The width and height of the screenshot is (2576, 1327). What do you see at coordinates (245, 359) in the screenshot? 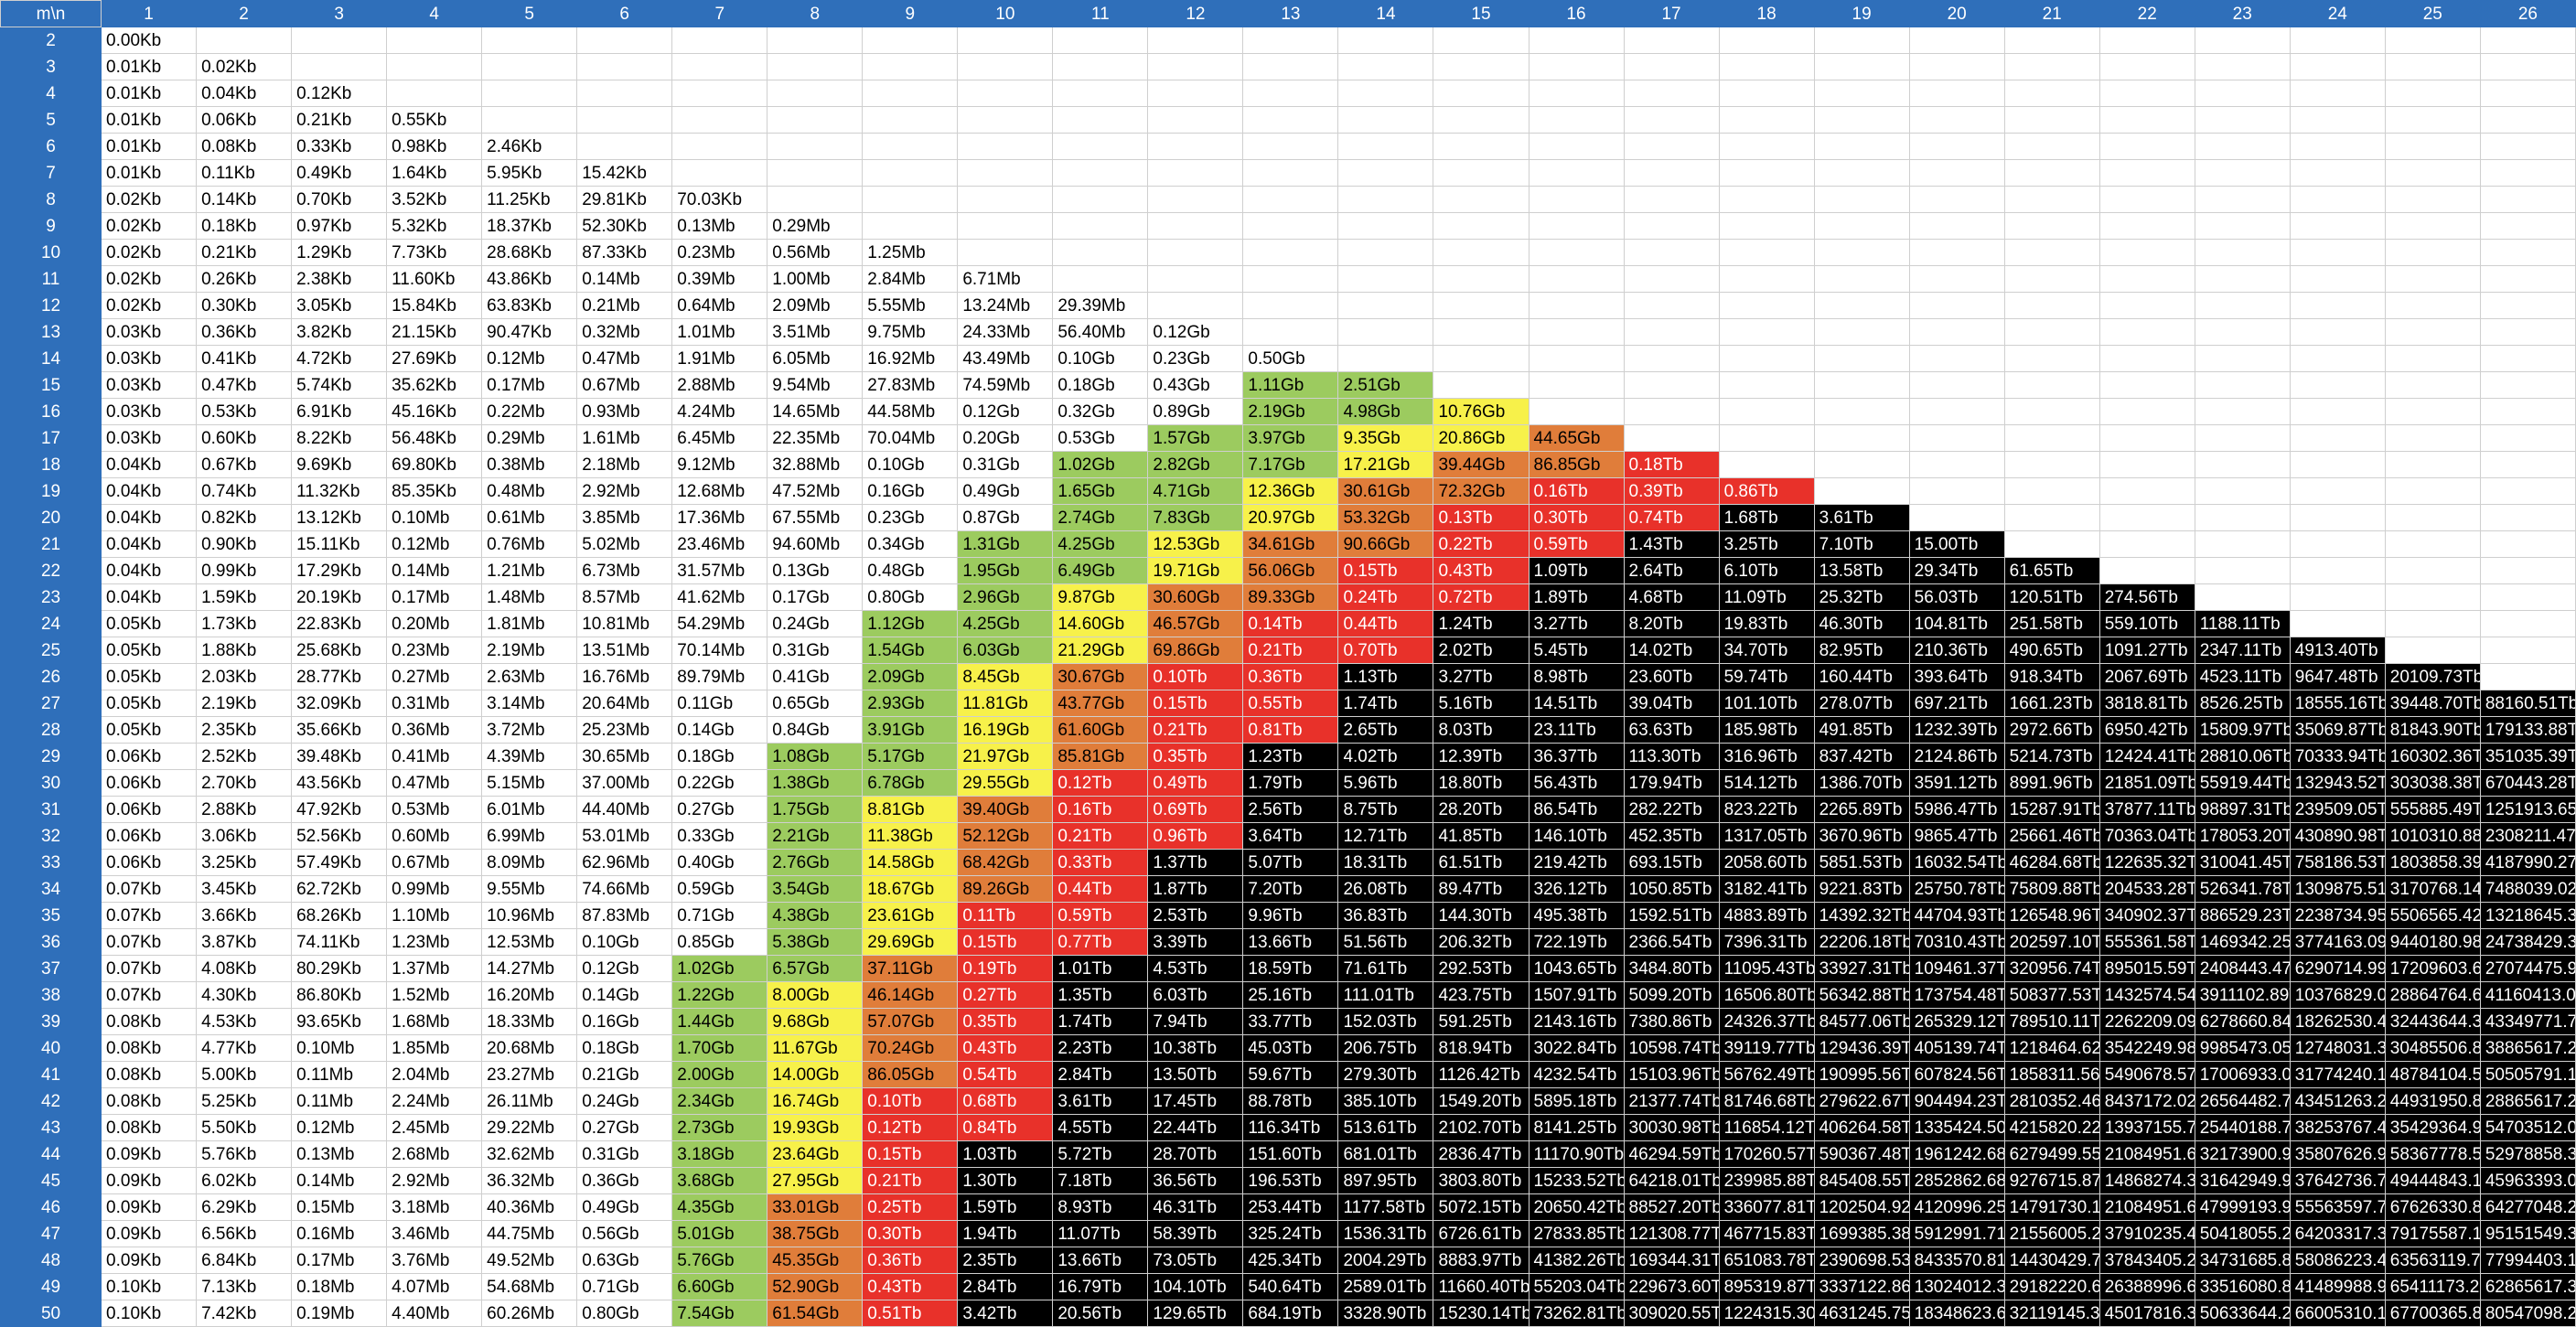
I see `grid-cell: 0.41Kb` at bounding box center [245, 359].